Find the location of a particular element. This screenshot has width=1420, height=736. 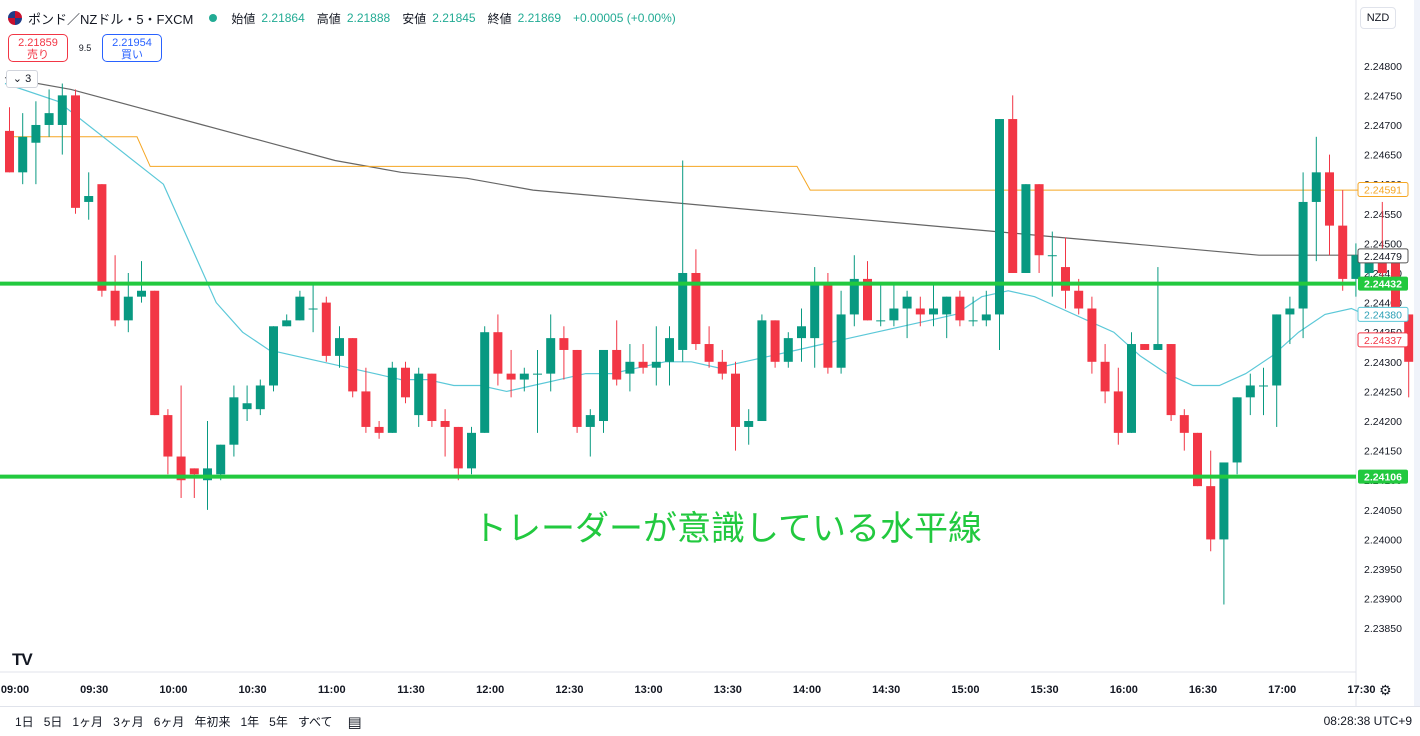

y-tick-label: 2.24800 is located at coordinates (1383, 67).